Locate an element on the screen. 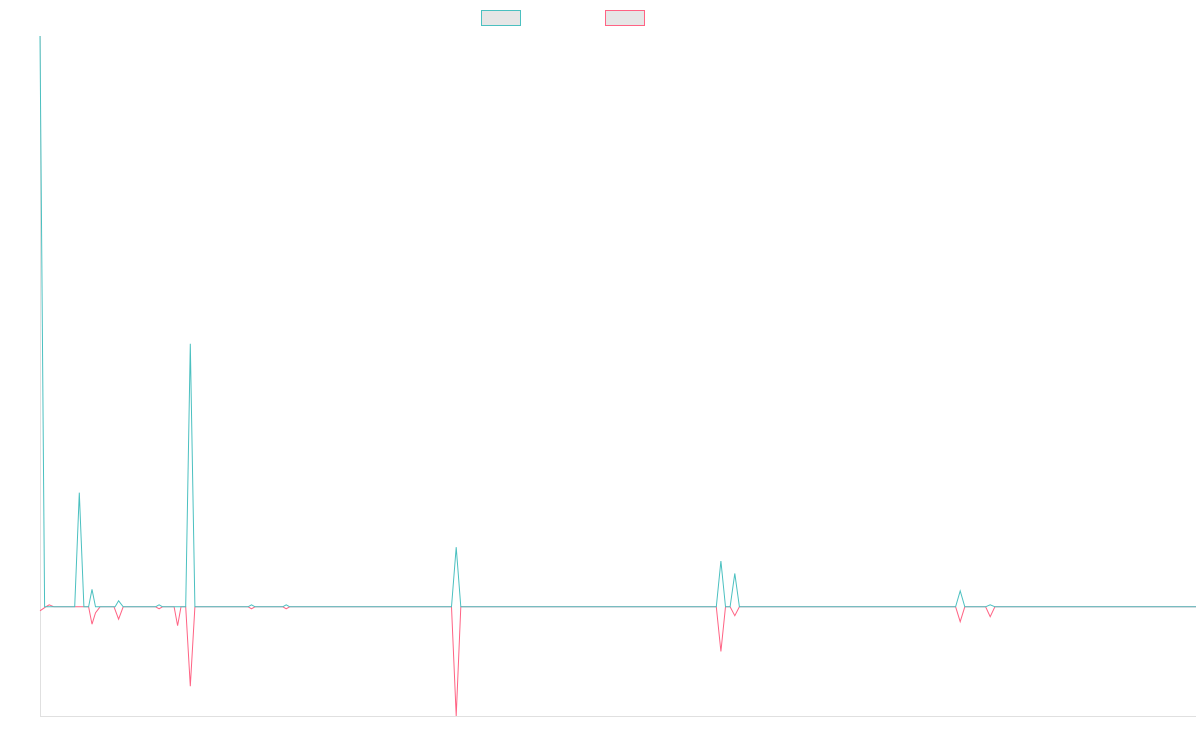 The image size is (1200, 750). legend is located at coordinates (563, 18).